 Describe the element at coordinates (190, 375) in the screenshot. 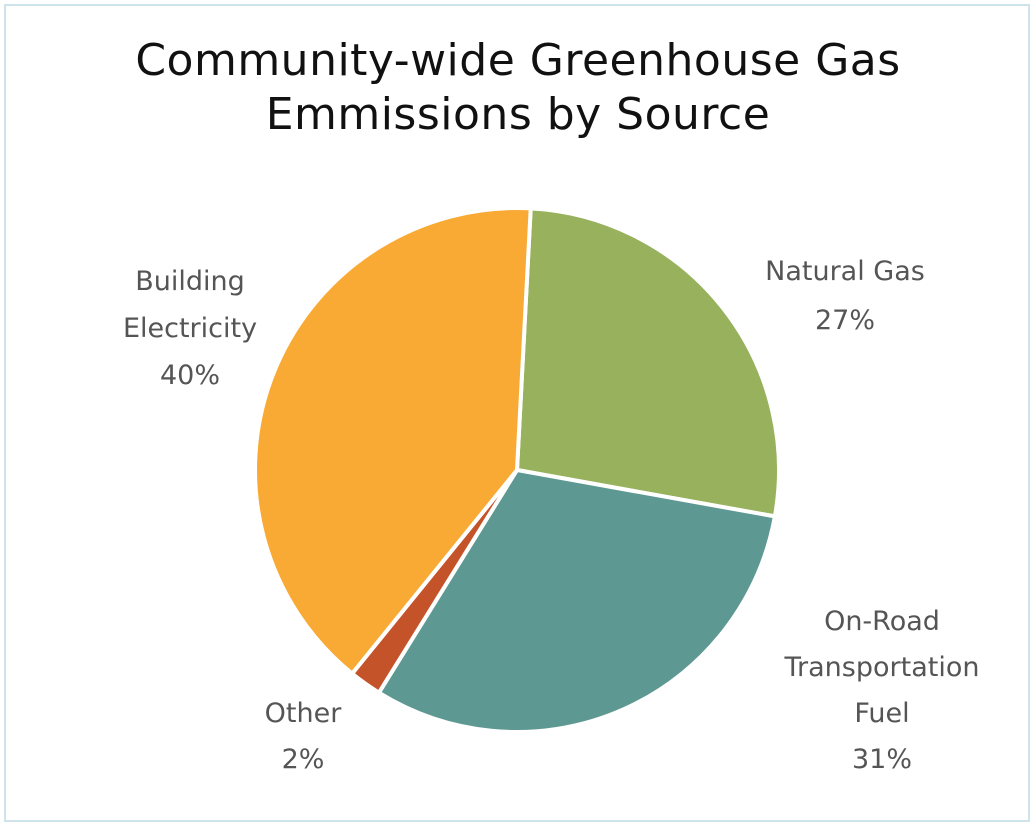

I see `building-electricity-percent: 40%` at that location.